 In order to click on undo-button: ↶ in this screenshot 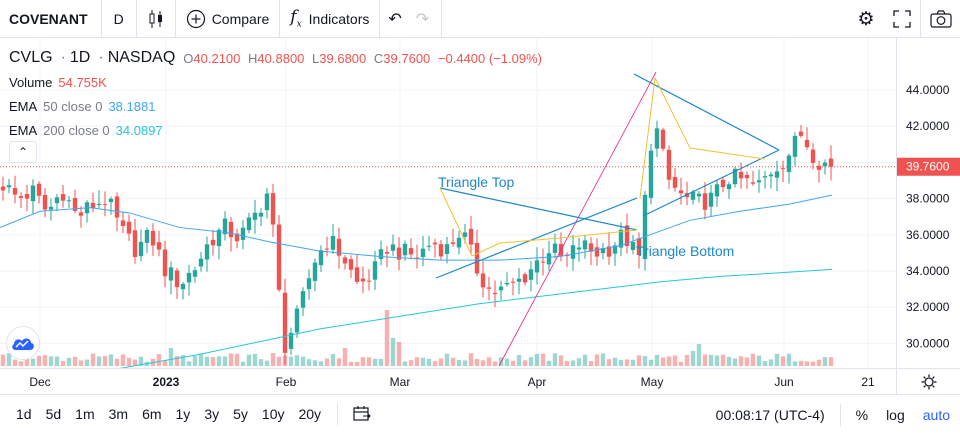, I will do `click(394, 19)`.